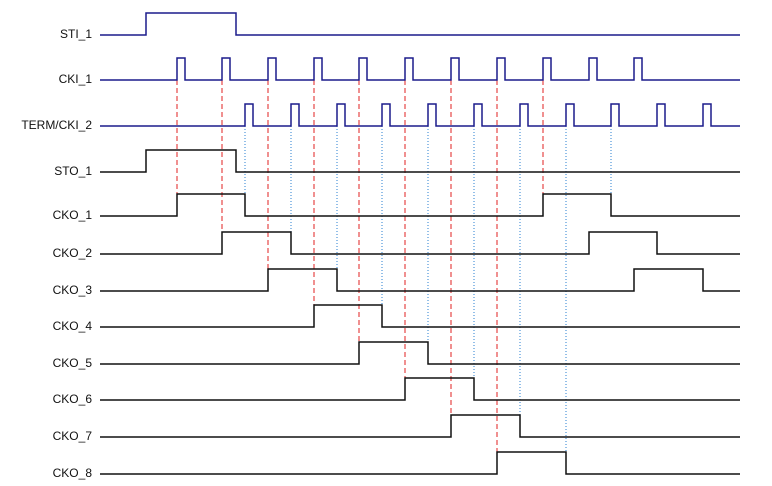 This screenshot has height=486, width=772. I want to click on signal-label: CKO_5, so click(73, 363).